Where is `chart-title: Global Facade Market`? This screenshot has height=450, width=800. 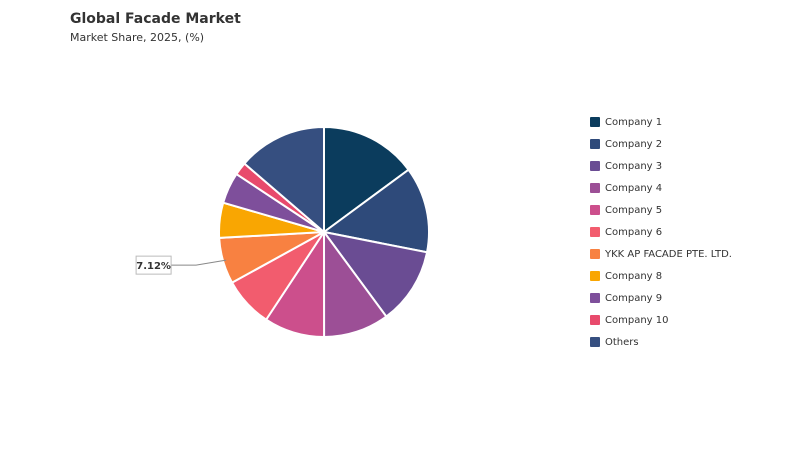 chart-title: Global Facade Market is located at coordinates (155, 19).